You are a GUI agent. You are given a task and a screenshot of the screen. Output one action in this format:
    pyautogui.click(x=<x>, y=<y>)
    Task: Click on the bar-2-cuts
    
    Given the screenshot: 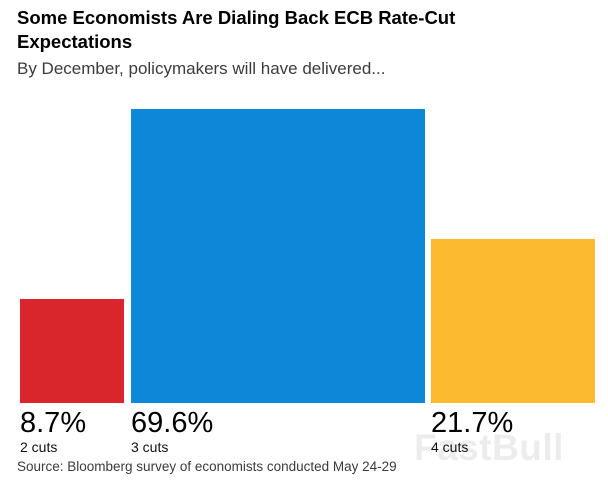 What is the action you would take?
    pyautogui.click(x=72, y=351)
    